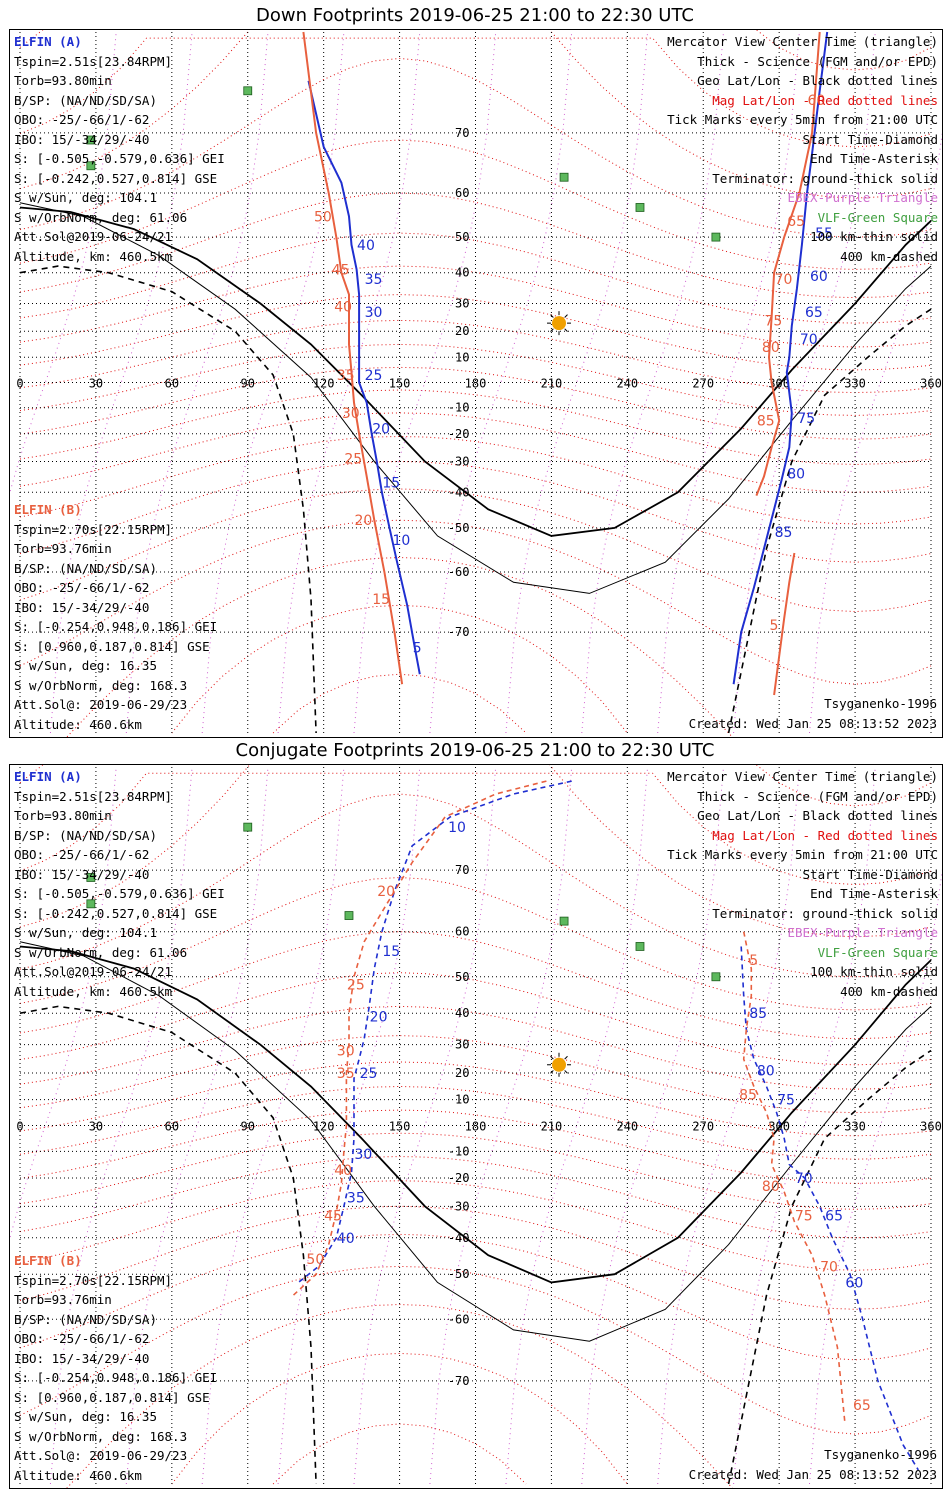 The image size is (950, 1500). Describe the element at coordinates (346, 376) in the screenshot. I see `time-tick-label: 35` at that location.